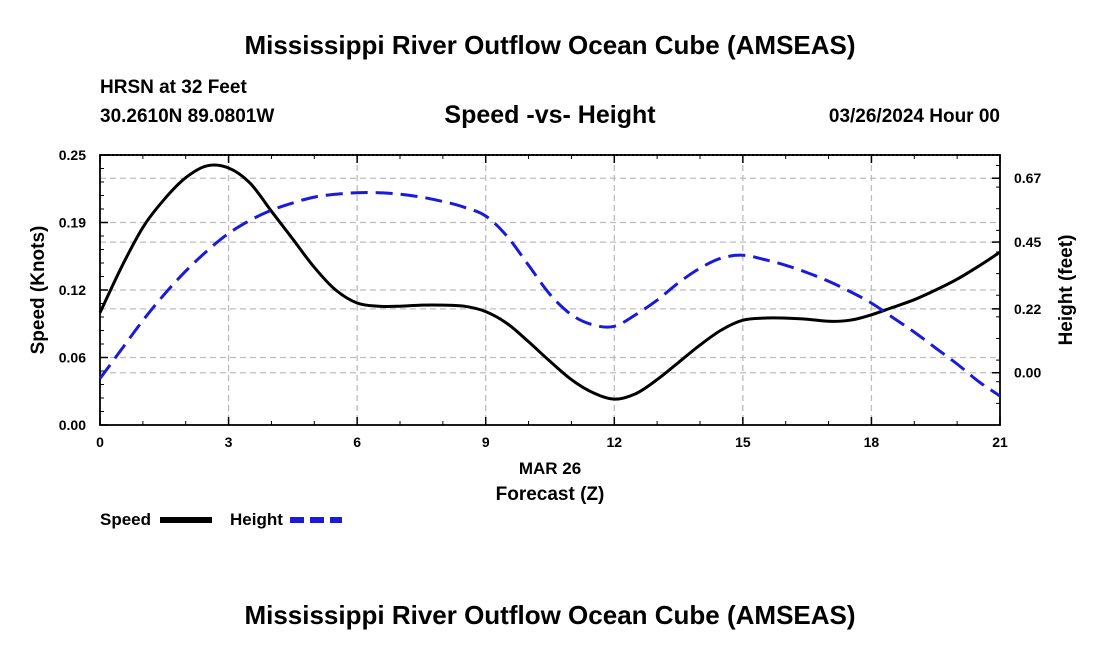 The height and width of the screenshot is (650, 1100). I want to click on y-right-tick-label: 0.22, so click(1027, 309).